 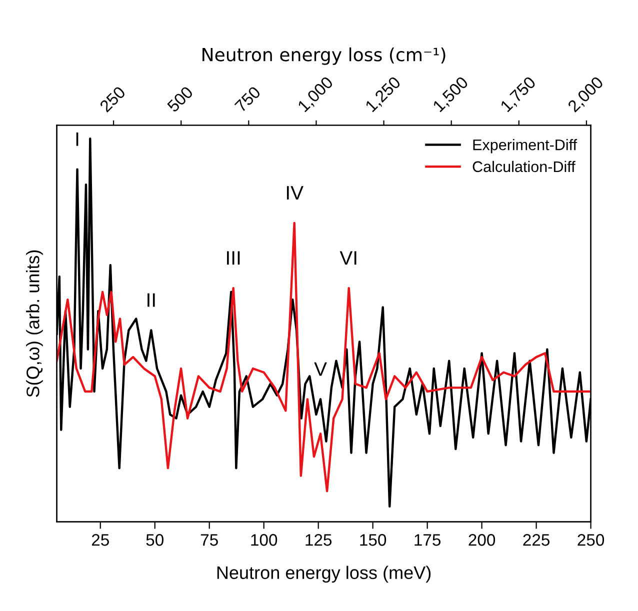 What do you see at coordinates (591, 540) in the screenshot?
I see `x-tick-label: 250` at bounding box center [591, 540].